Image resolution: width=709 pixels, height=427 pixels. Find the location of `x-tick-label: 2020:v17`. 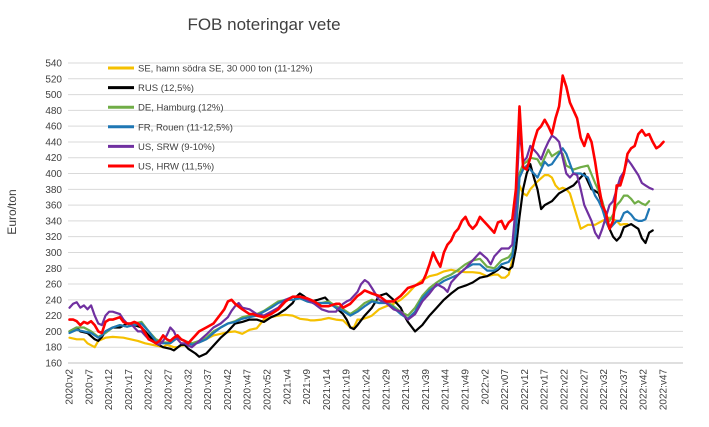

x-tick-label: 2020:v17 is located at coordinates (129, 390).